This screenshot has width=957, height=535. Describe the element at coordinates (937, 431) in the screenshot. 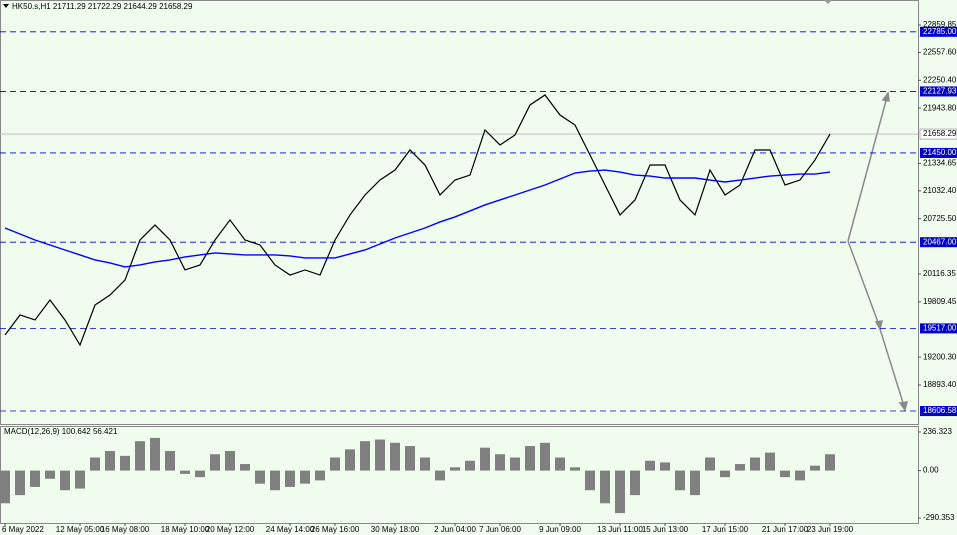

I see `macd-y-tick-label: 236.323` at that location.